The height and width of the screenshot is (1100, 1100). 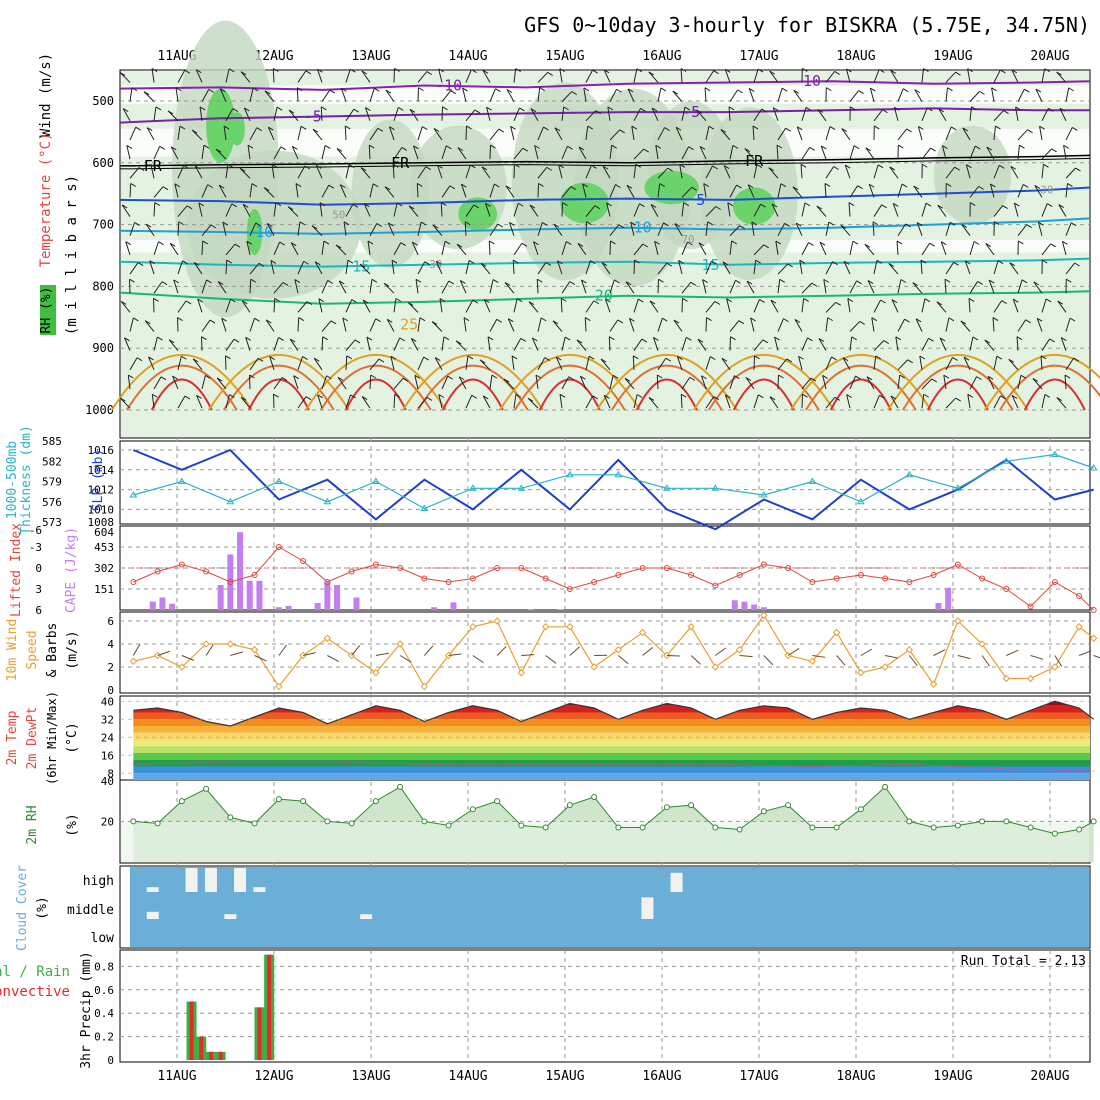 What do you see at coordinates (473, 387) in the screenshot?
I see `warm-isotherm-arch` at bounding box center [473, 387].